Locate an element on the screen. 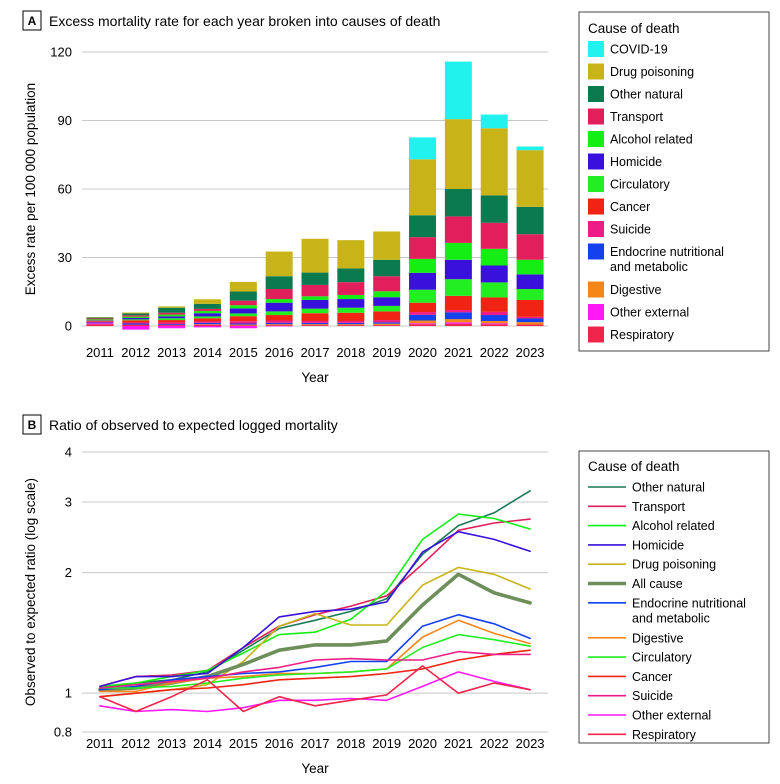 This screenshot has height=784, width=780. bar-other-natural-2016 is located at coordinates (279, 283).